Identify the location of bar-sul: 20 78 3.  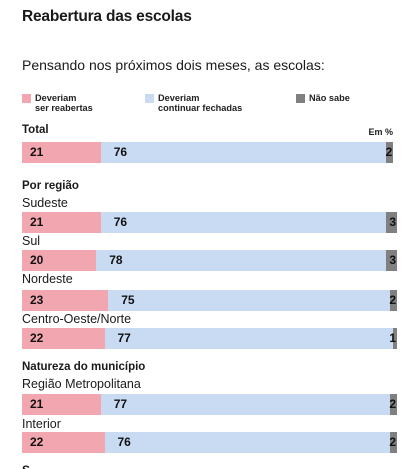
(209, 260).